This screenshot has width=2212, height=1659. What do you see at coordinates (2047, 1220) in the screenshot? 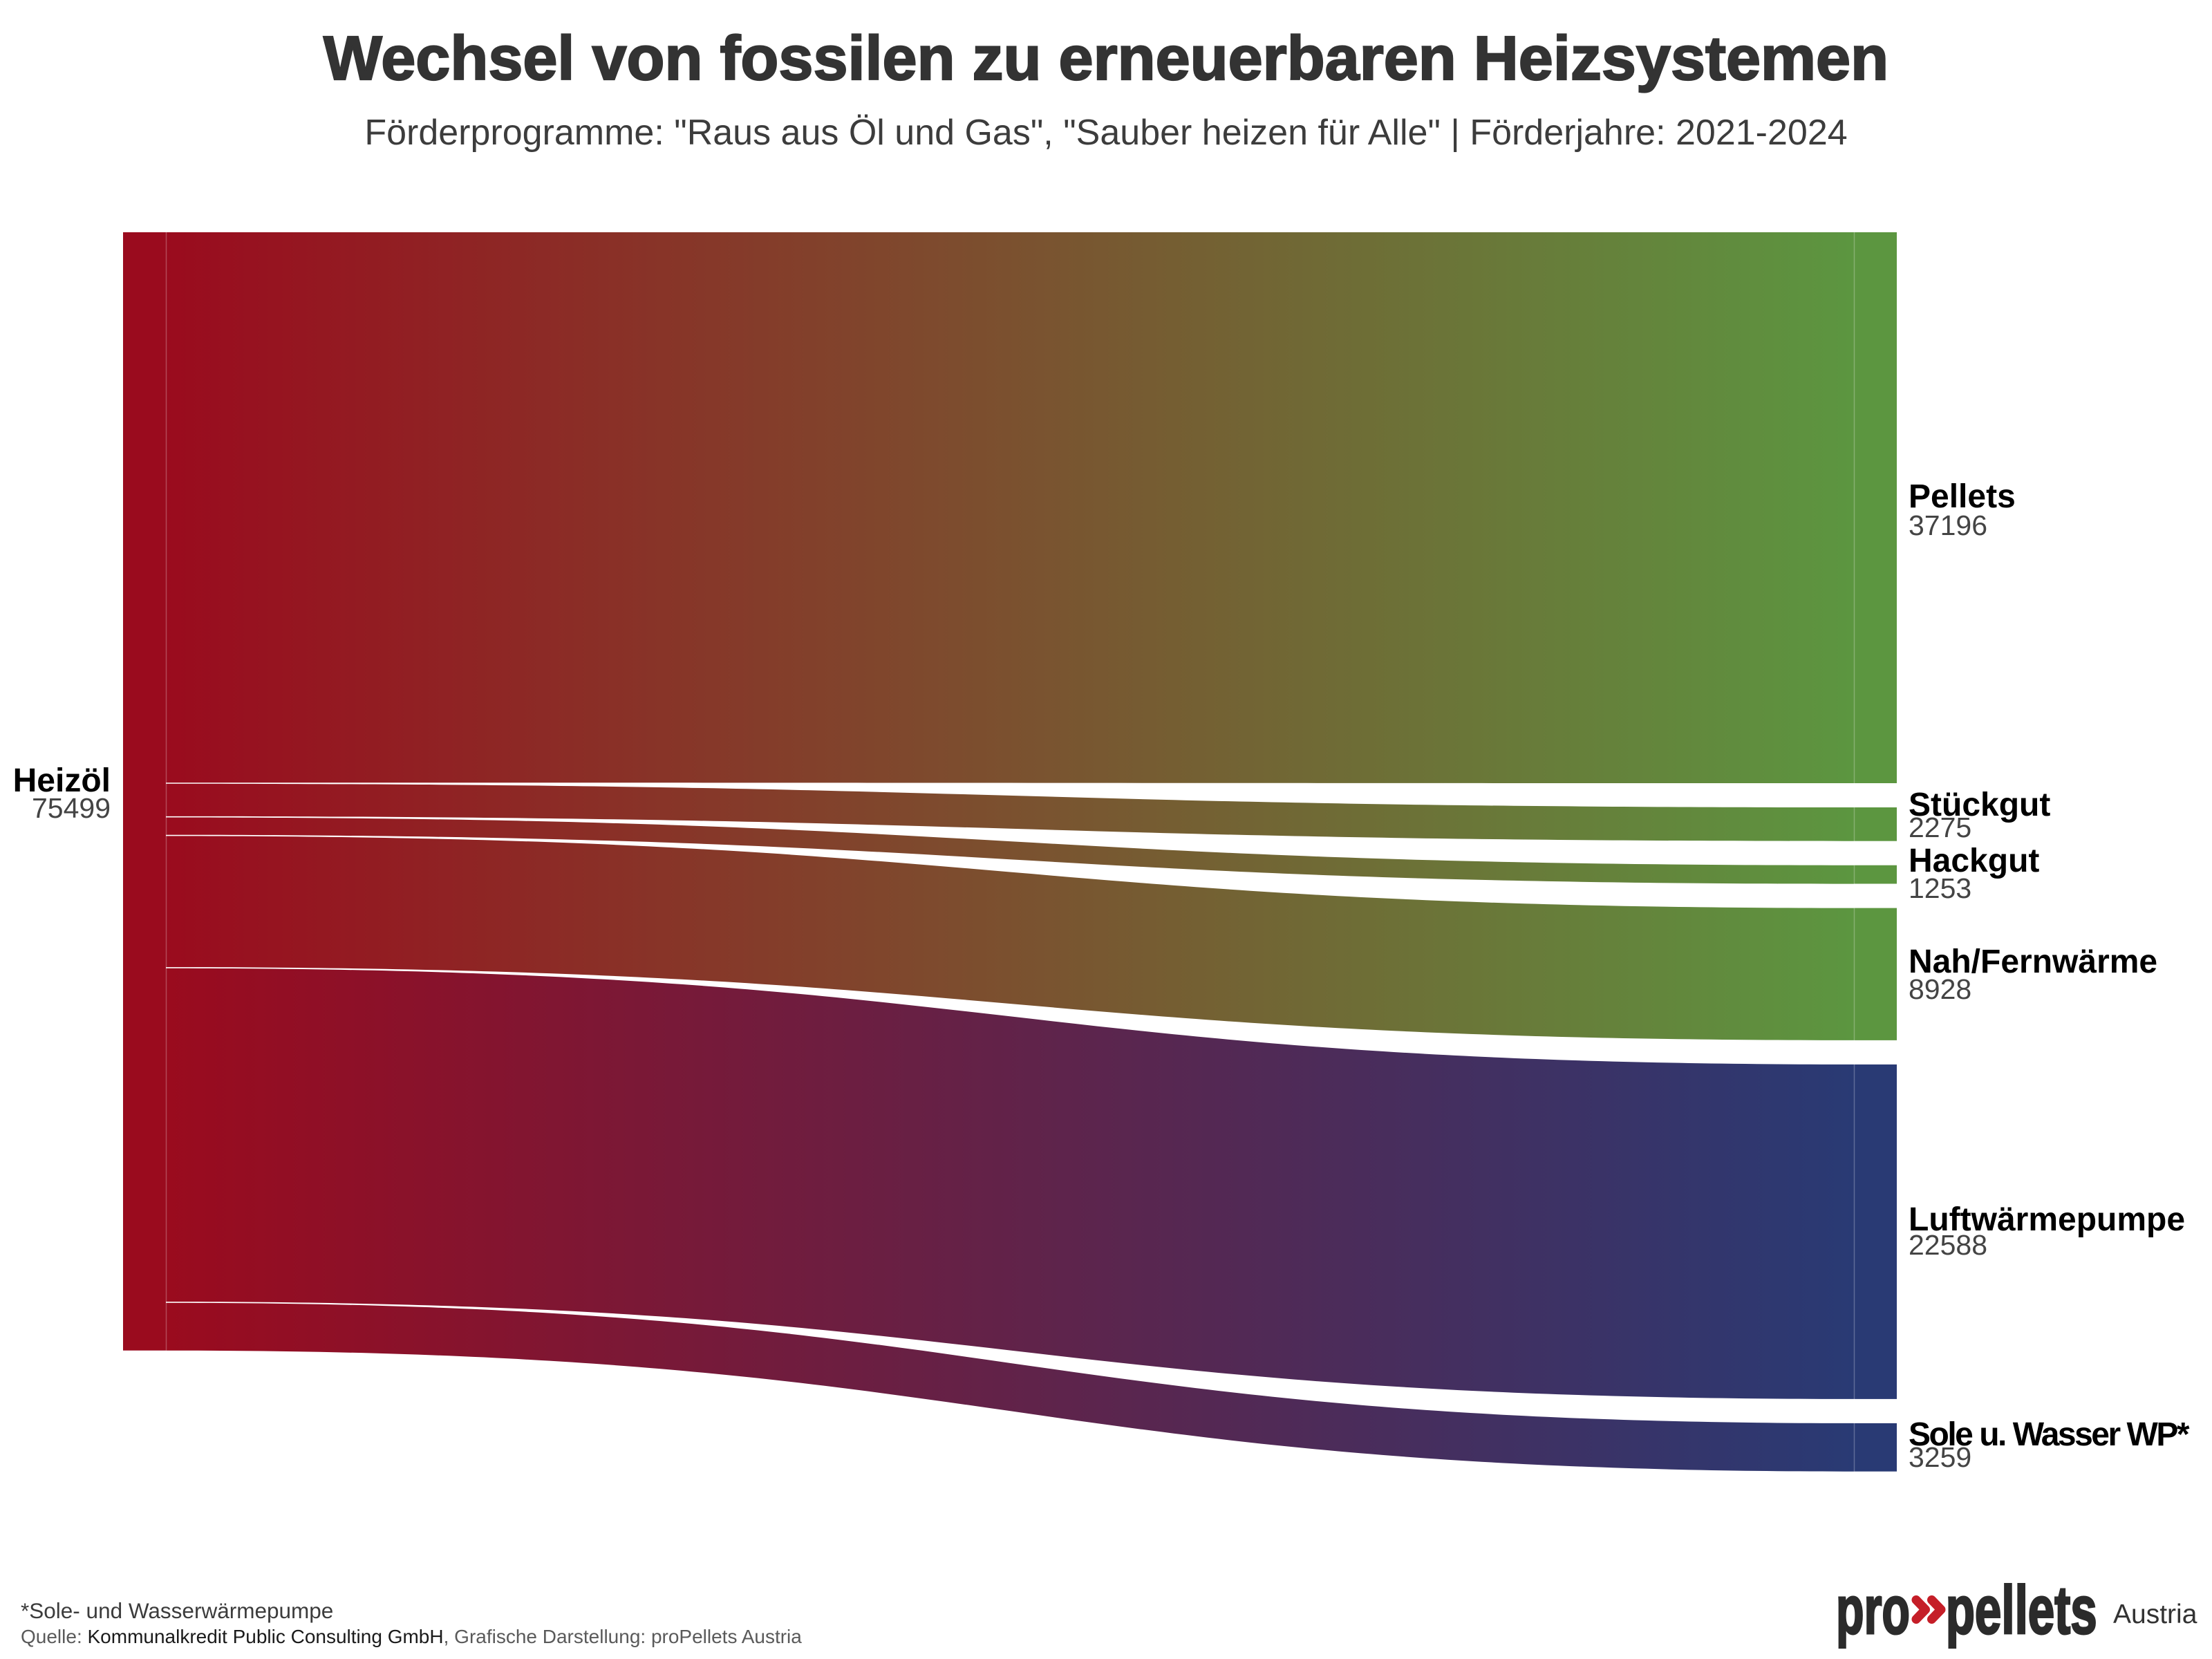
I see `svg-text: Luftwärmepumpe` at bounding box center [2047, 1220].